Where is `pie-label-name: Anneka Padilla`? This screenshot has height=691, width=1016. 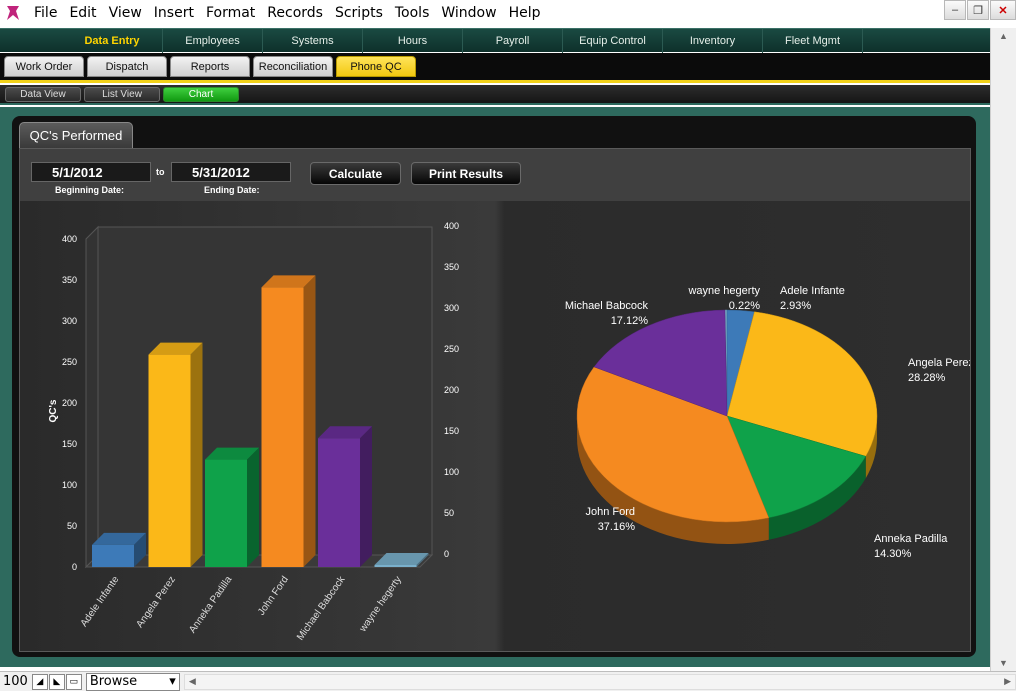 pie-label-name: Anneka Padilla is located at coordinates (911, 539).